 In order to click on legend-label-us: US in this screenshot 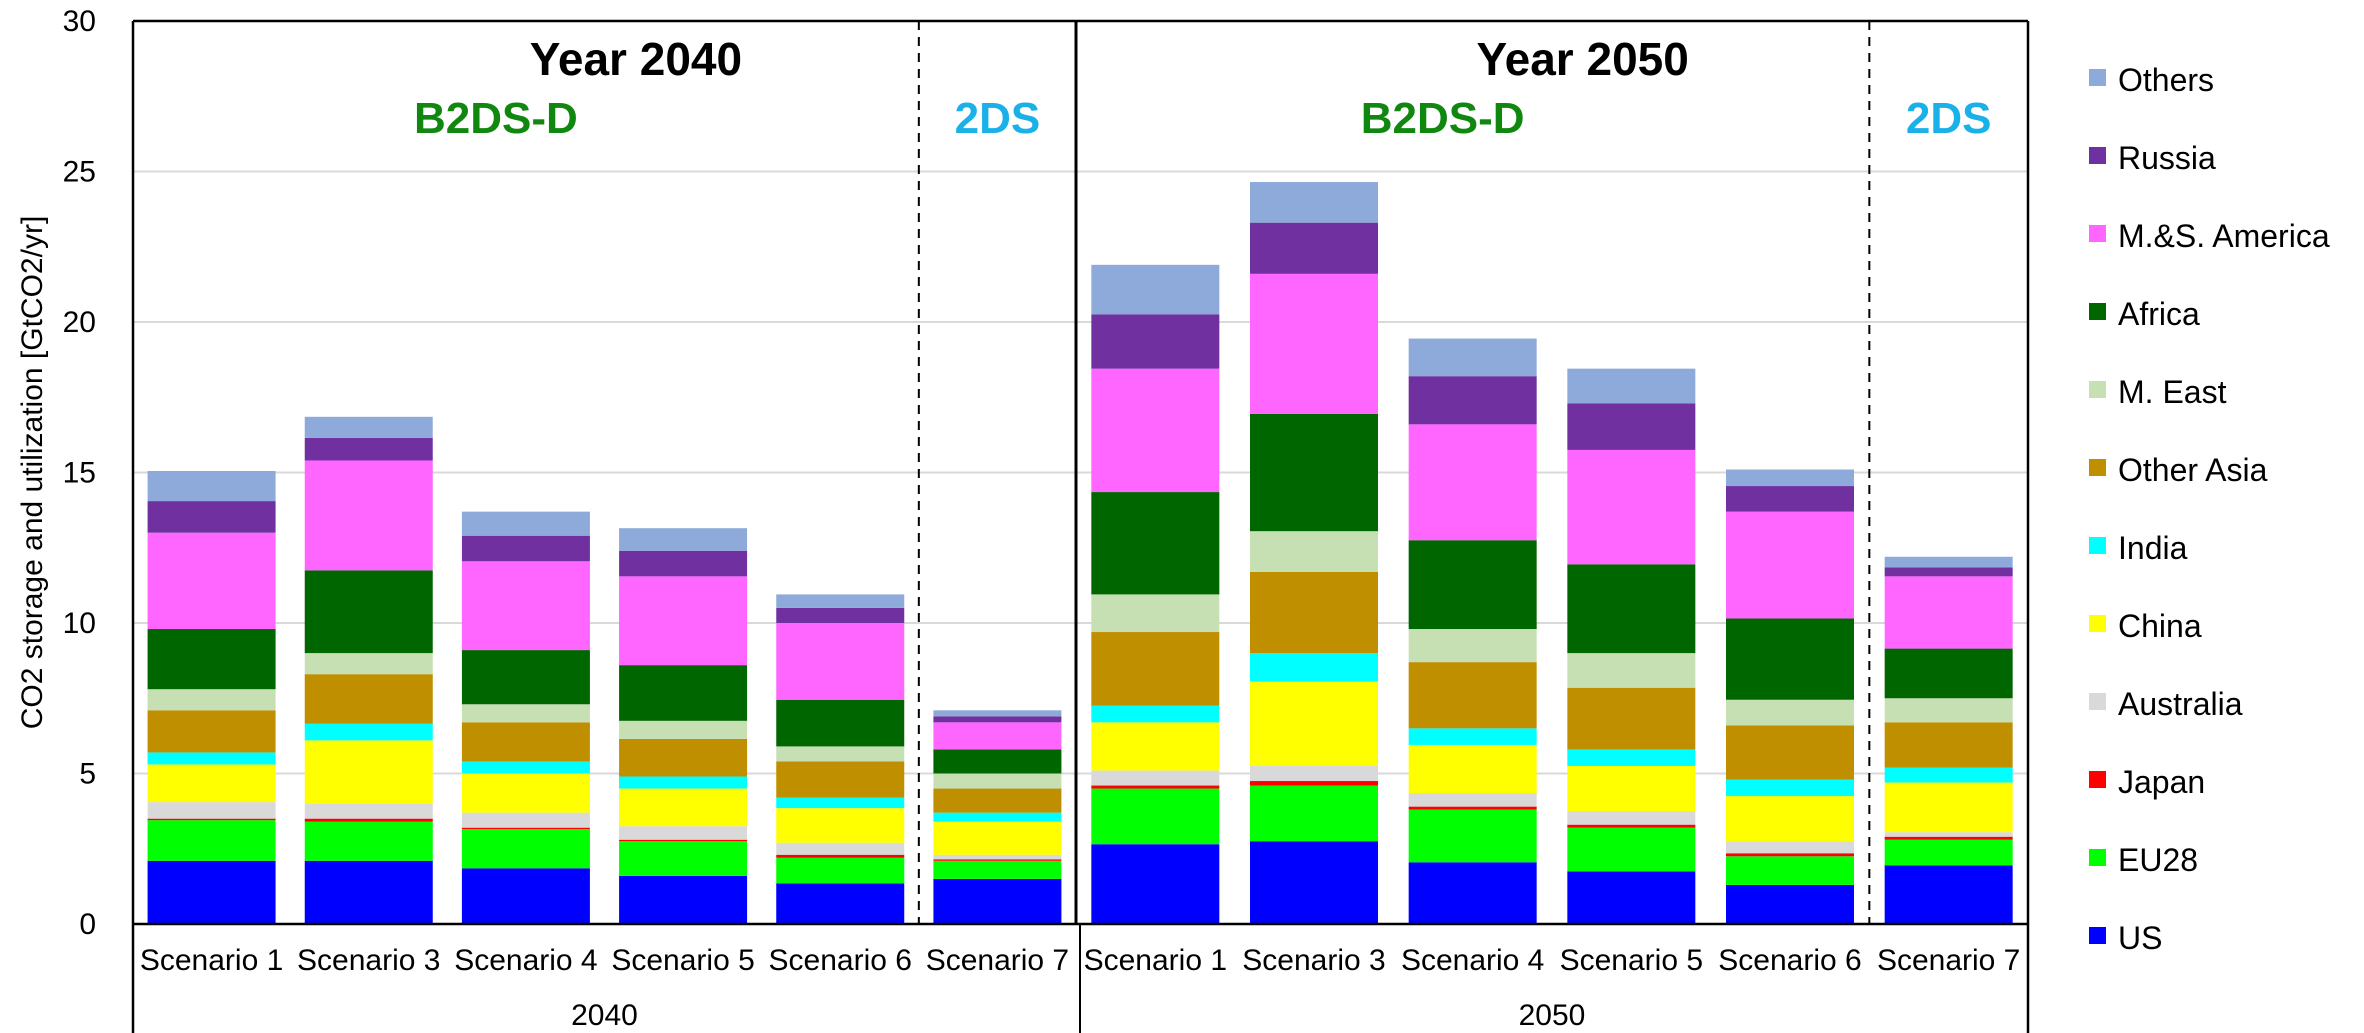, I will do `click(2140, 938)`.